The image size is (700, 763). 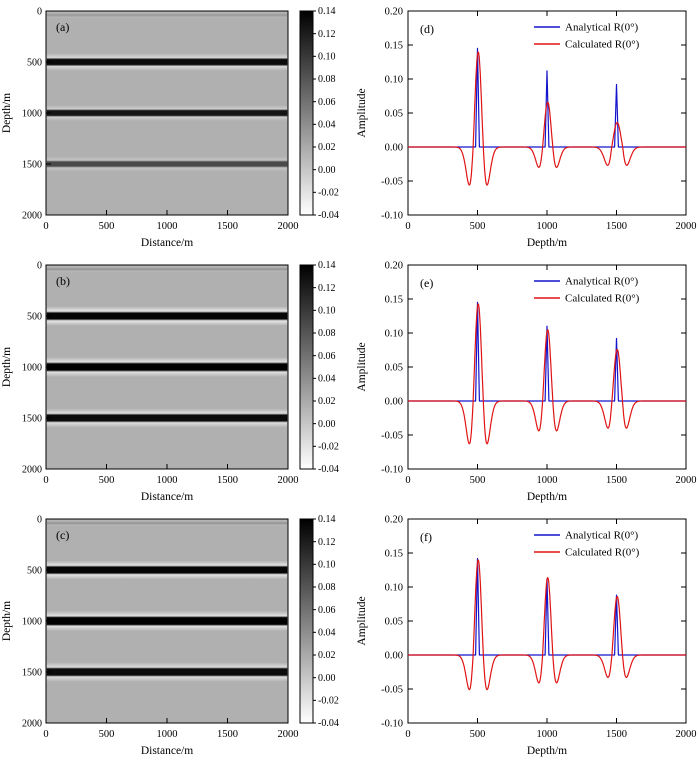 What do you see at coordinates (394, 588) in the screenshot?
I see `y-tick-label: 0.10` at bounding box center [394, 588].